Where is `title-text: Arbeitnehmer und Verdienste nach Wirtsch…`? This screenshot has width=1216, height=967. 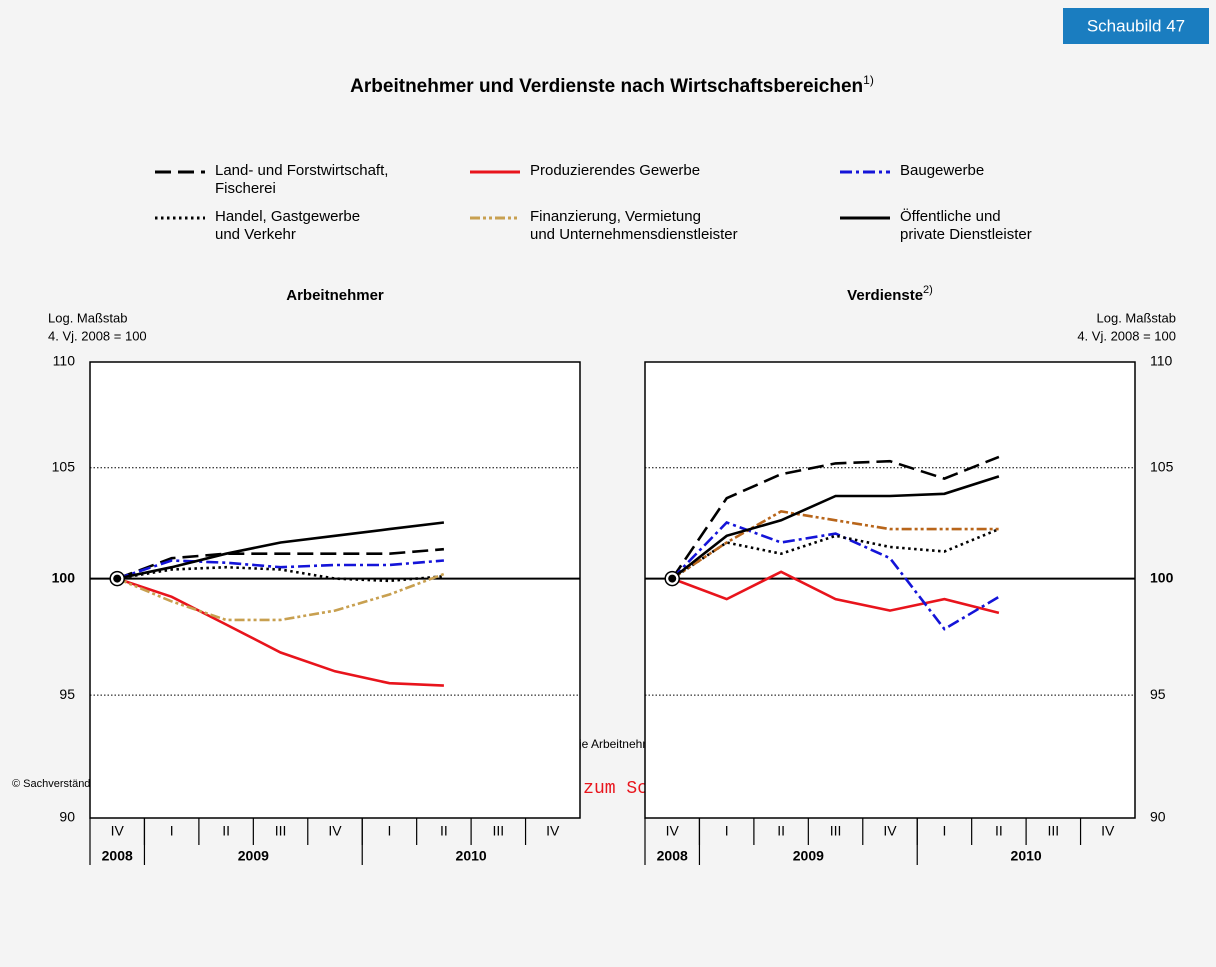
title-text: Arbeitnehmer und Verdienste nach Wirtsch… is located at coordinates (606, 86).